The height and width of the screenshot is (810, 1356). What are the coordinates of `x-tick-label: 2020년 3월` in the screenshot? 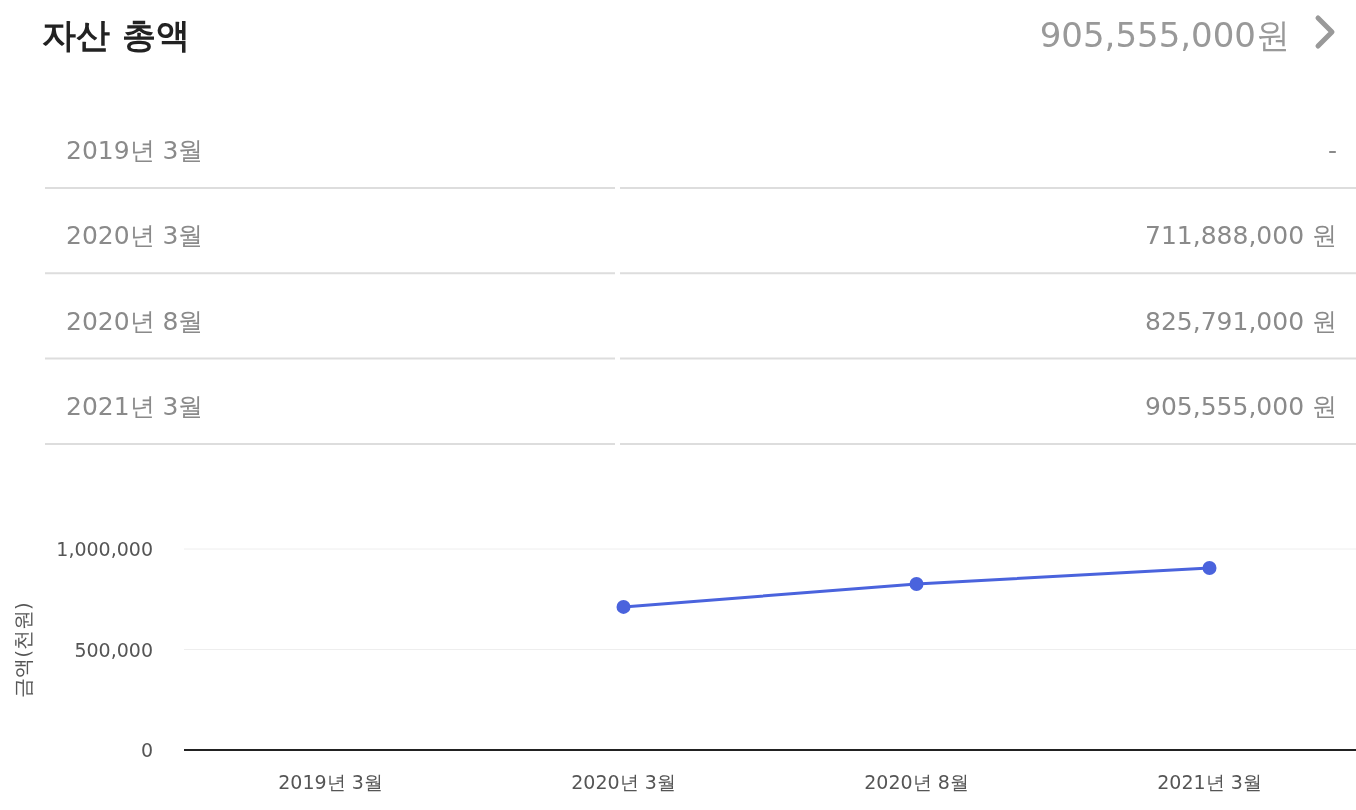 It's located at (623, 782).